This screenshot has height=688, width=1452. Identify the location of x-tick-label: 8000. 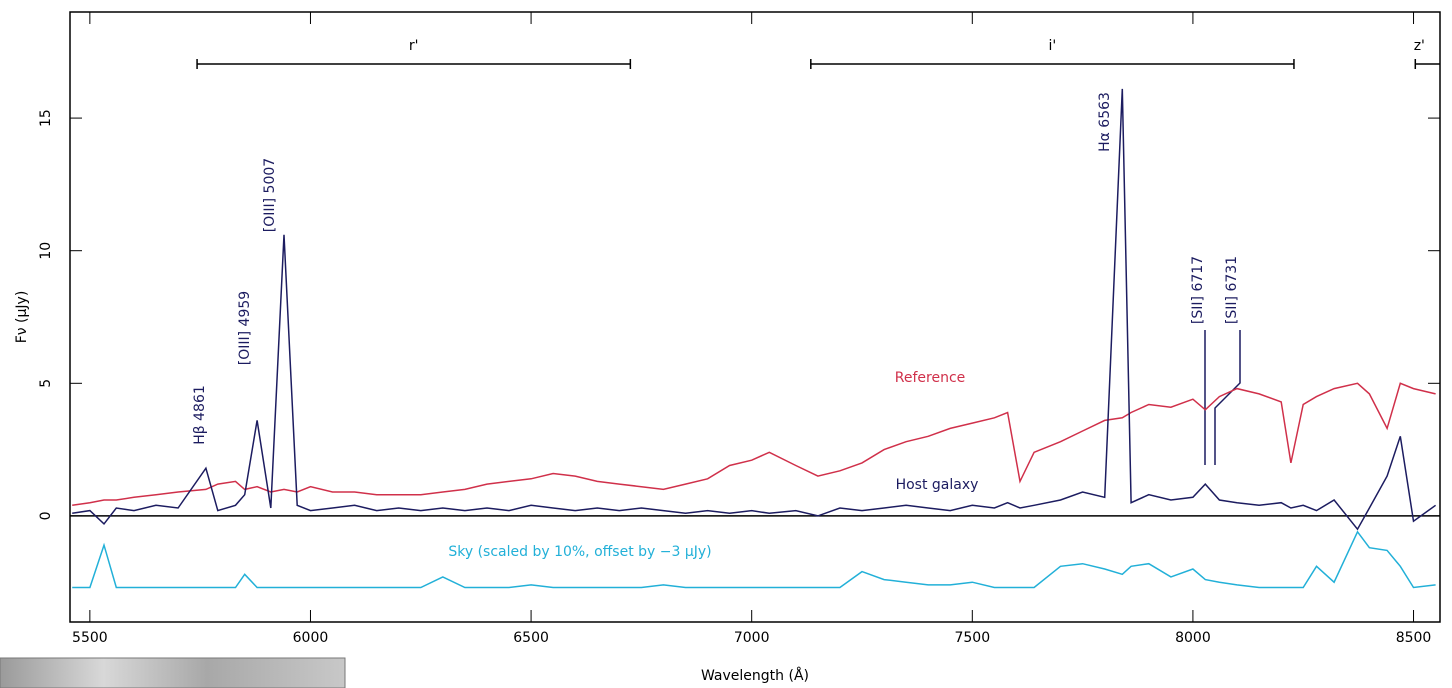
(1193, 638).